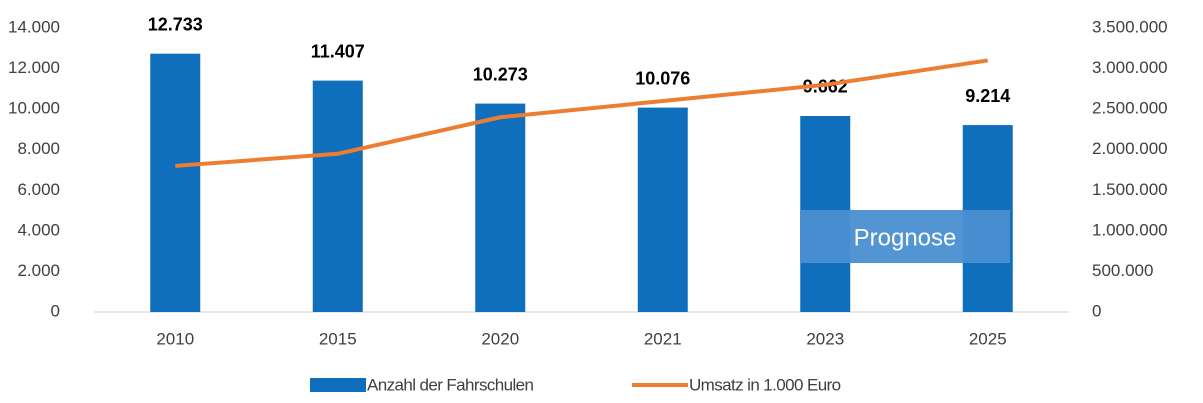 The height and width of the screenshot is (403, 1203). I want to click on annotation-box, so click(905, 236).